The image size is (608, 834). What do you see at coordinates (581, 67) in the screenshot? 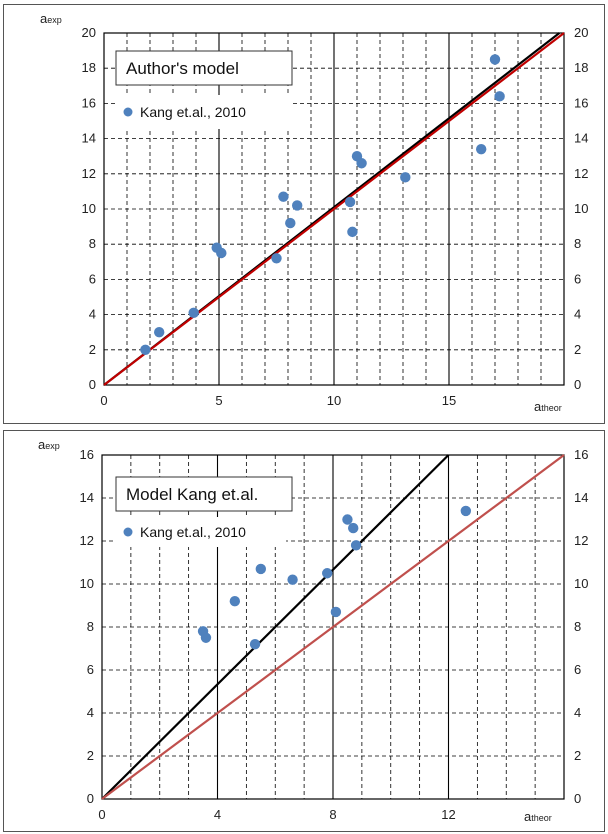
I see `right-tick-label: 18` at bounding box center [581, 67].